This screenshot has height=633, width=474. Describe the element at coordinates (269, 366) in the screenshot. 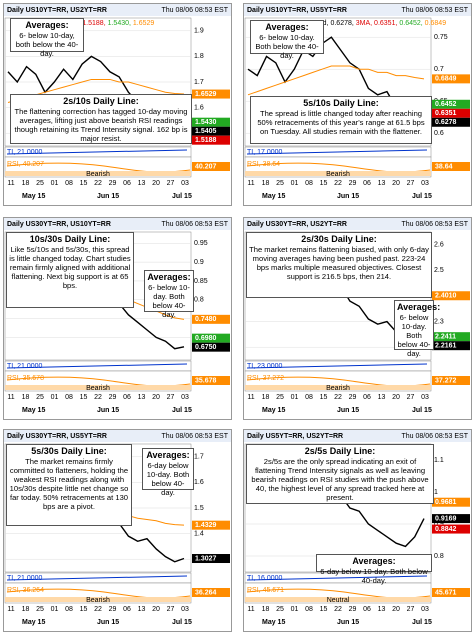

I see `ti-text: 23.0000` at that location.